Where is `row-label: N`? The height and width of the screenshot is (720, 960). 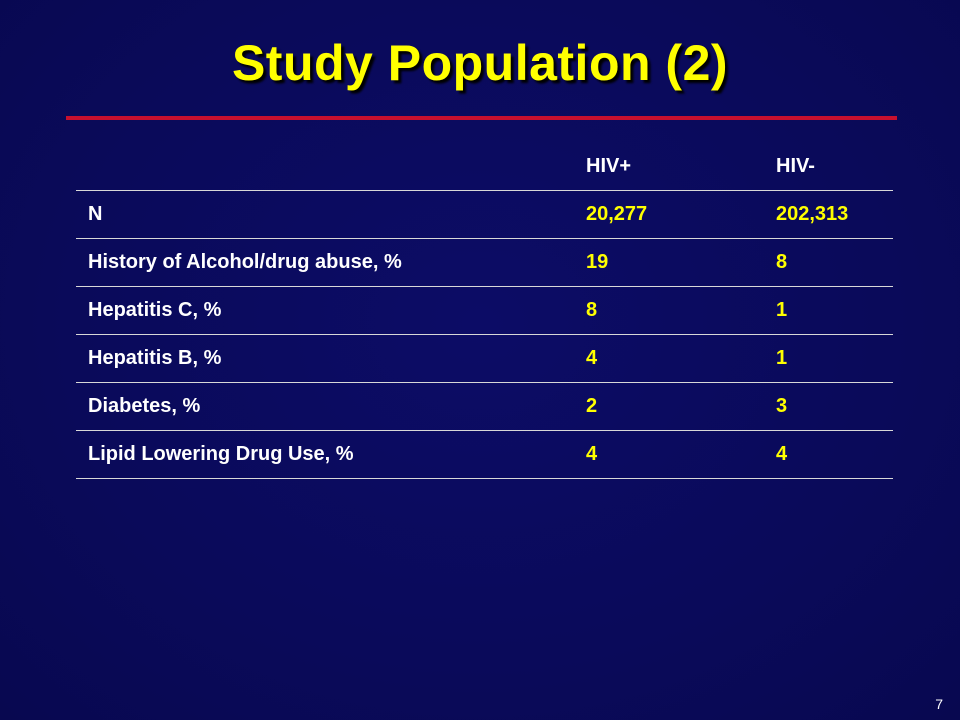
row-label: N is located at coordinates (325, 214).